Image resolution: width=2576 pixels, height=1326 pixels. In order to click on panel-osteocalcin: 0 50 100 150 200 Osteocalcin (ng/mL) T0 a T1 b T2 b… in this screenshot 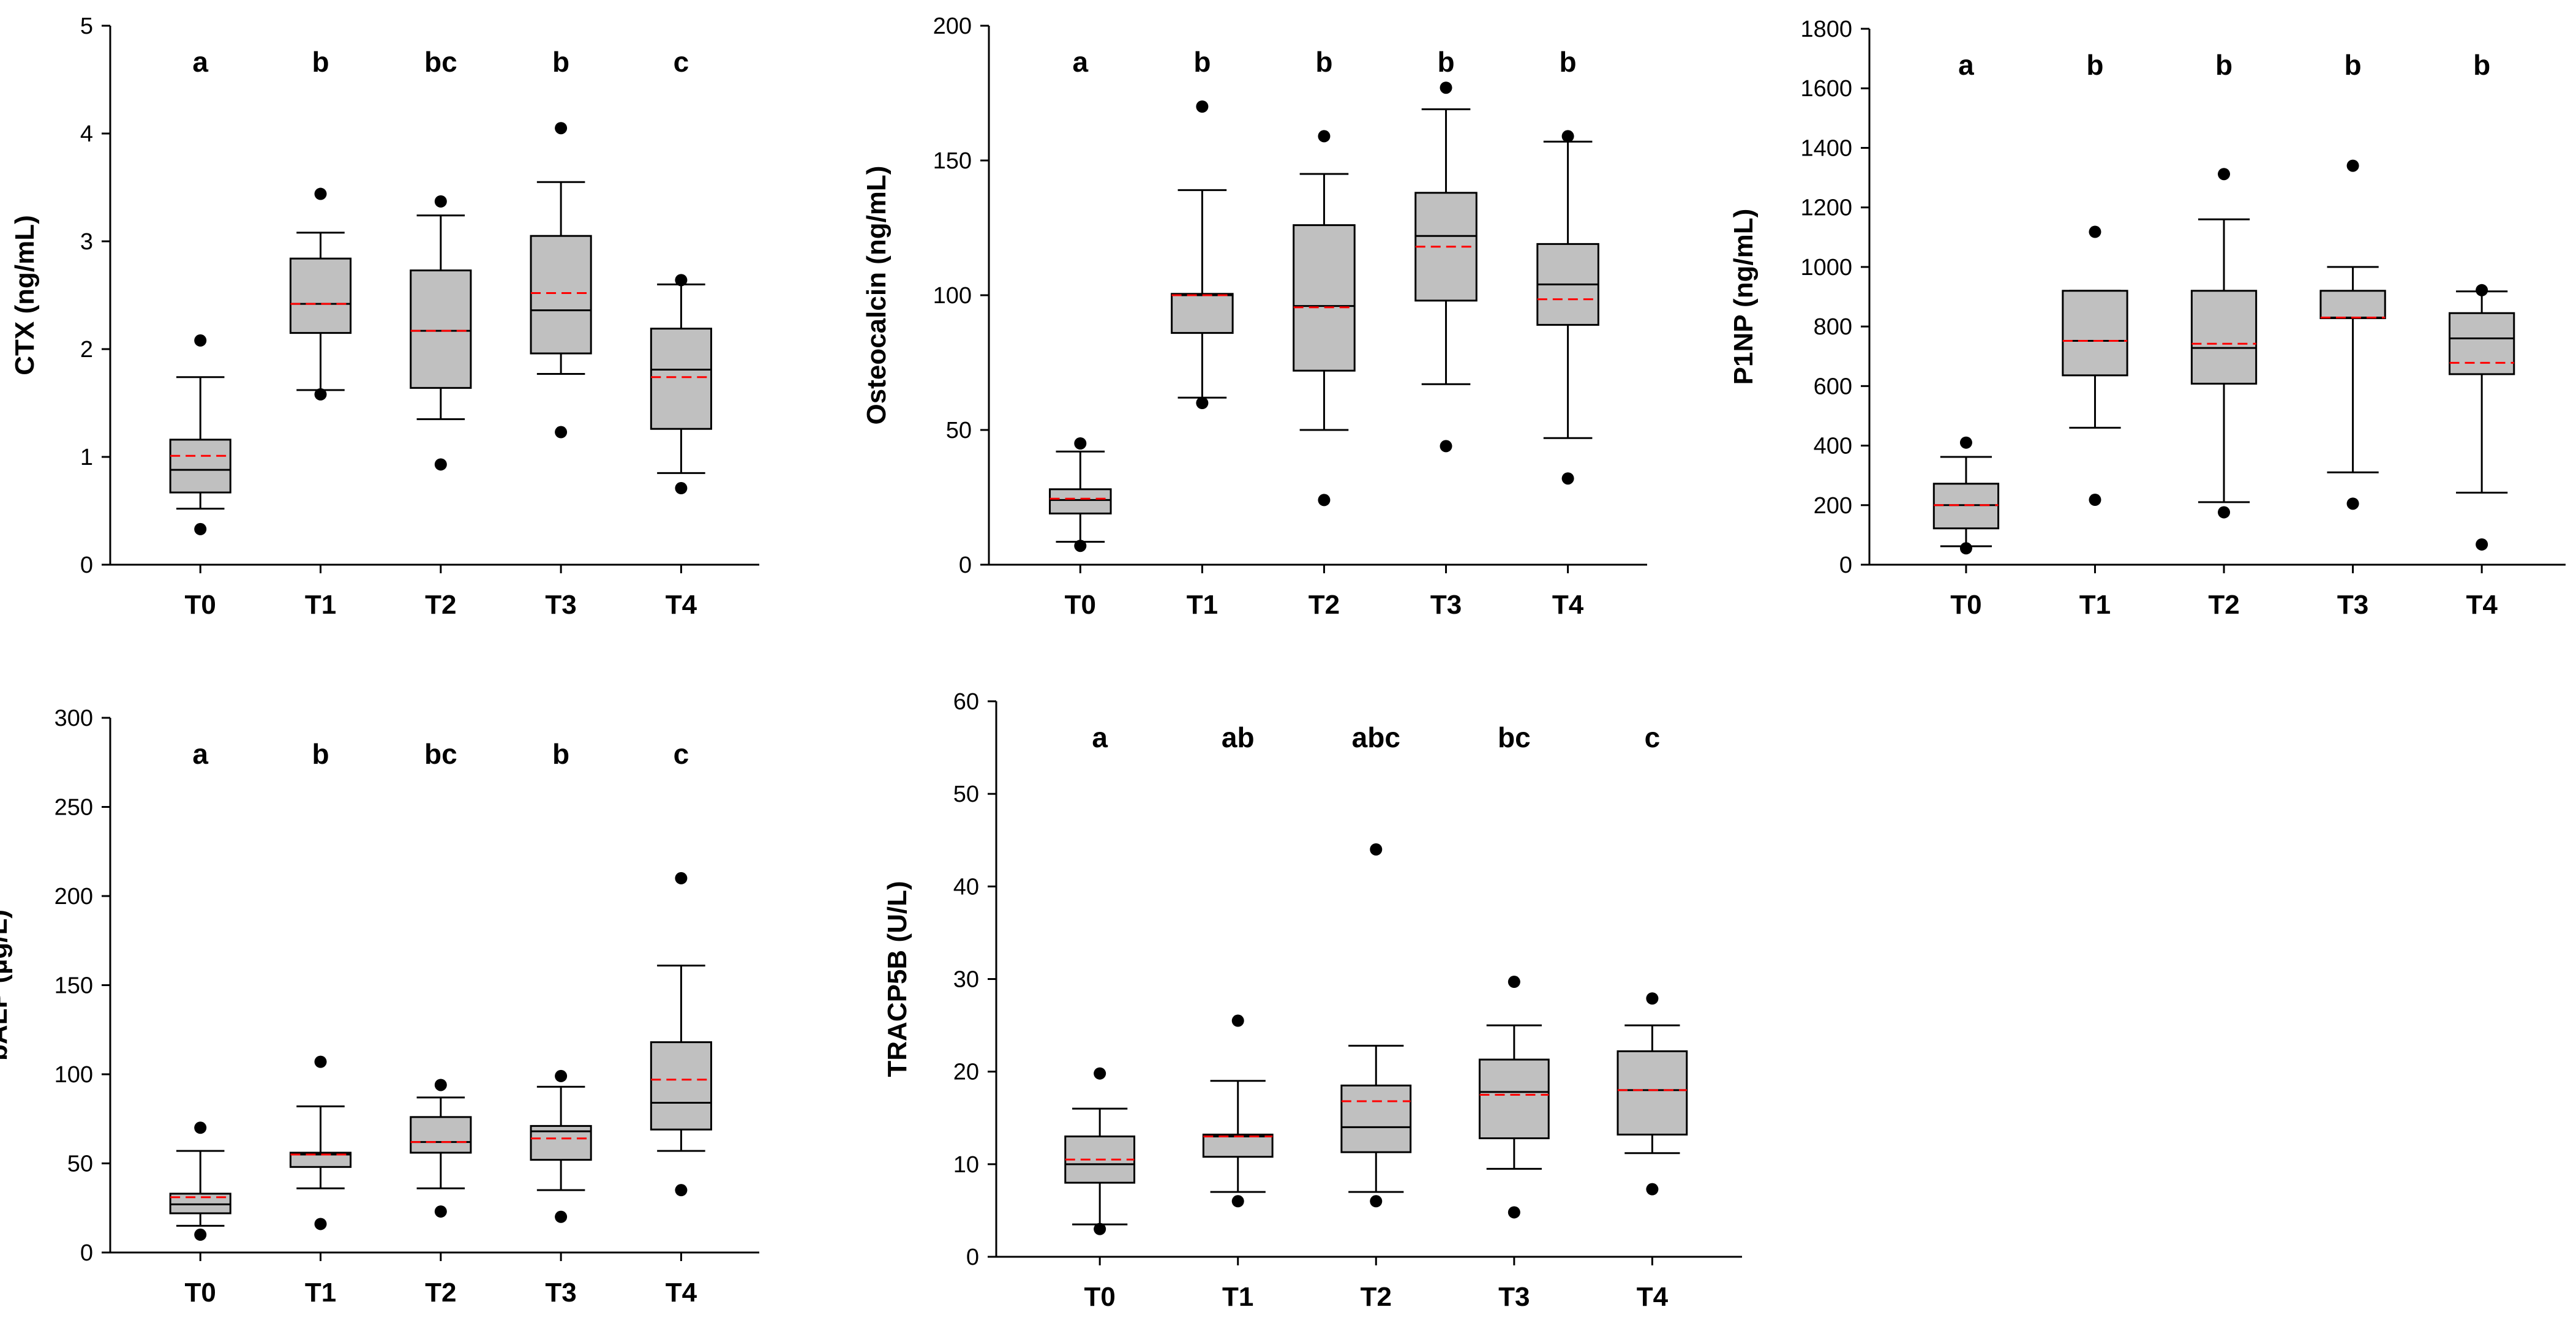, I will do `click(1254, 317)`.